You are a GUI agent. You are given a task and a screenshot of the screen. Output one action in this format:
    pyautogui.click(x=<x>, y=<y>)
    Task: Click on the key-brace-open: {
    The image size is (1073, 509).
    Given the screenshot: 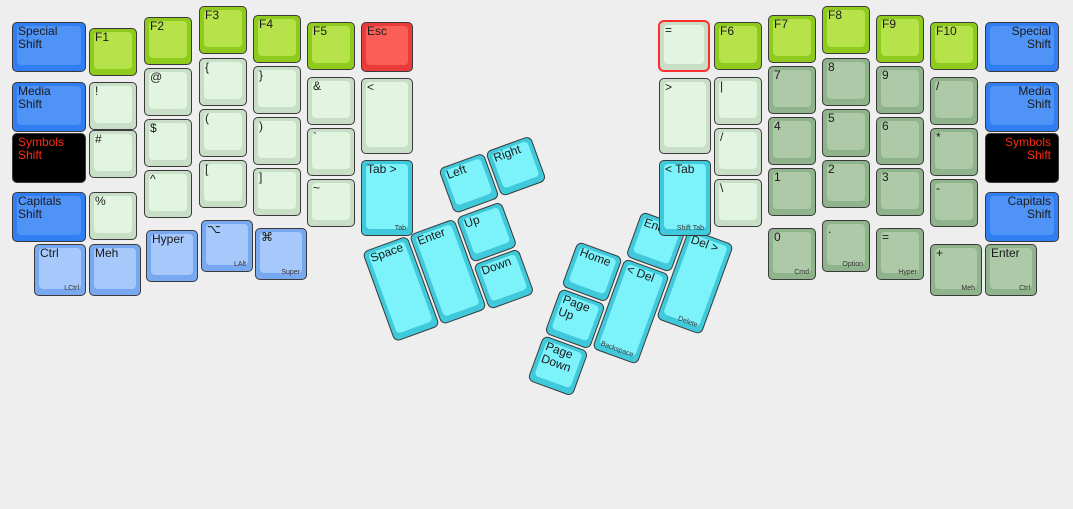 What is the action you would take?
    pyautogui.click(x=223, y=82)
    